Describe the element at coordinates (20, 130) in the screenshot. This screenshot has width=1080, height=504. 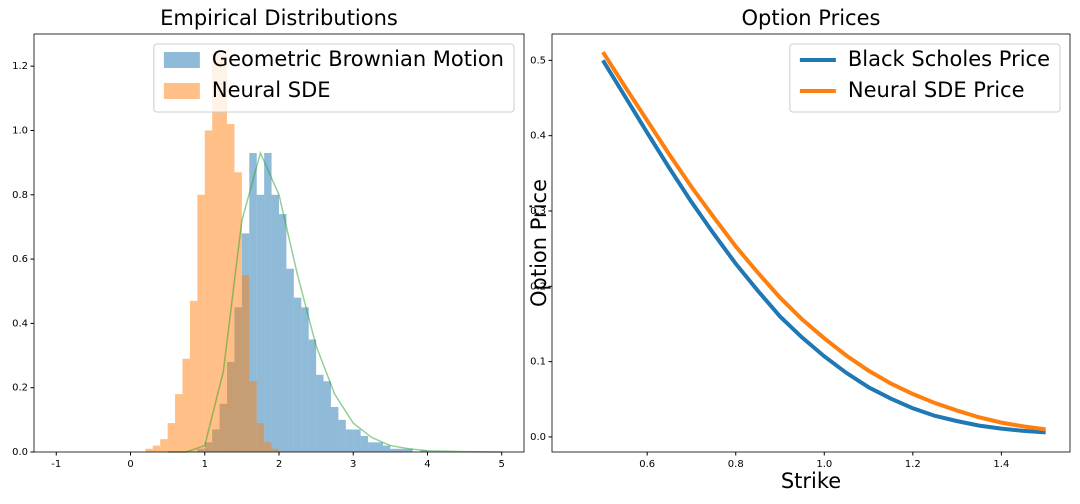
I see `y-tick-label: 1.0` at that location.